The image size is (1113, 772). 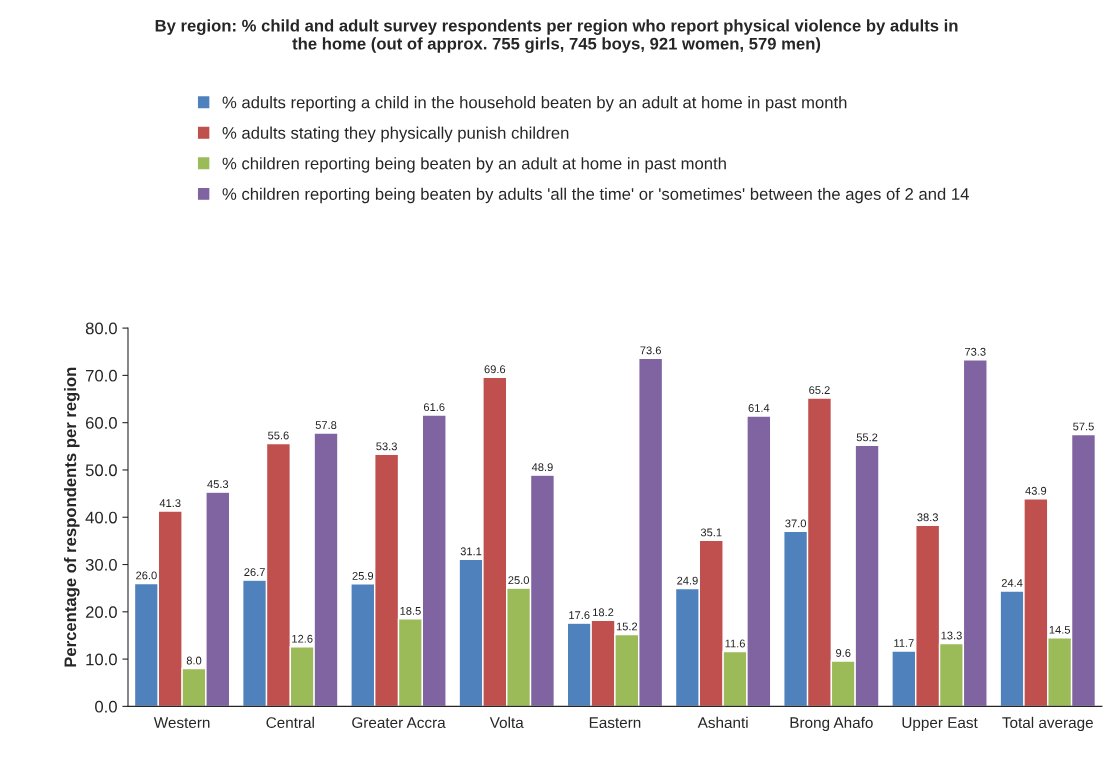 What do you see at coordinates (831, 724) in the screenshot?
I see `x-tick-label: Brong Ahafo` at bounding box center [831, 724].